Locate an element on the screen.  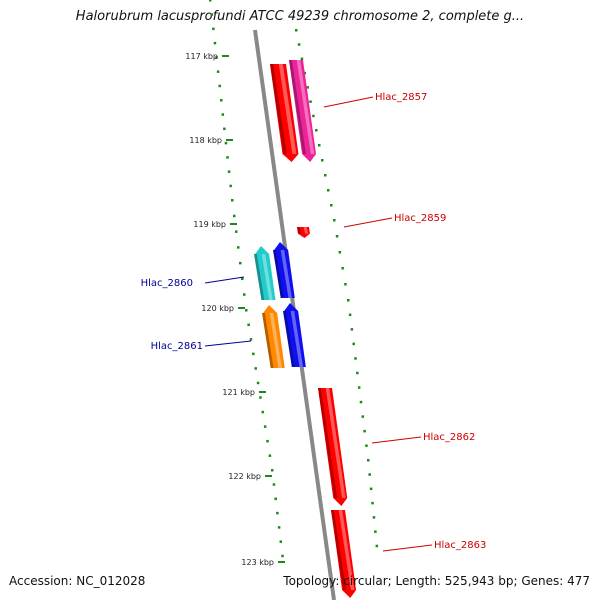
gene-label: Hlac_2857 is located at coordinates (401, 97).